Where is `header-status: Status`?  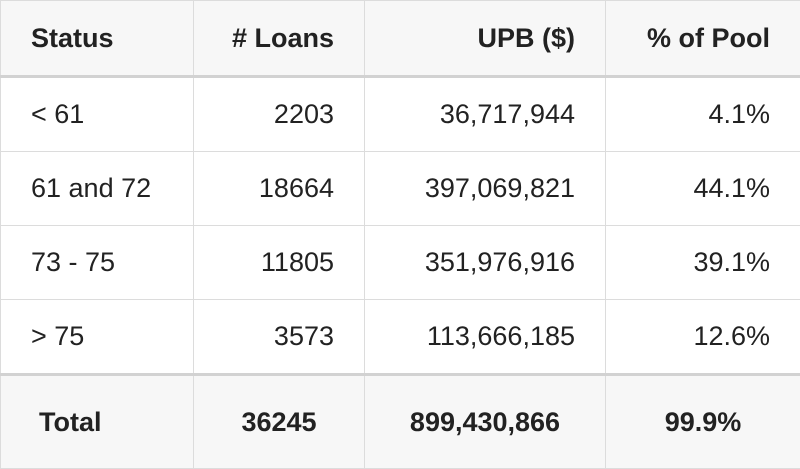
header-status: Status is located at coordinates (97, 39).